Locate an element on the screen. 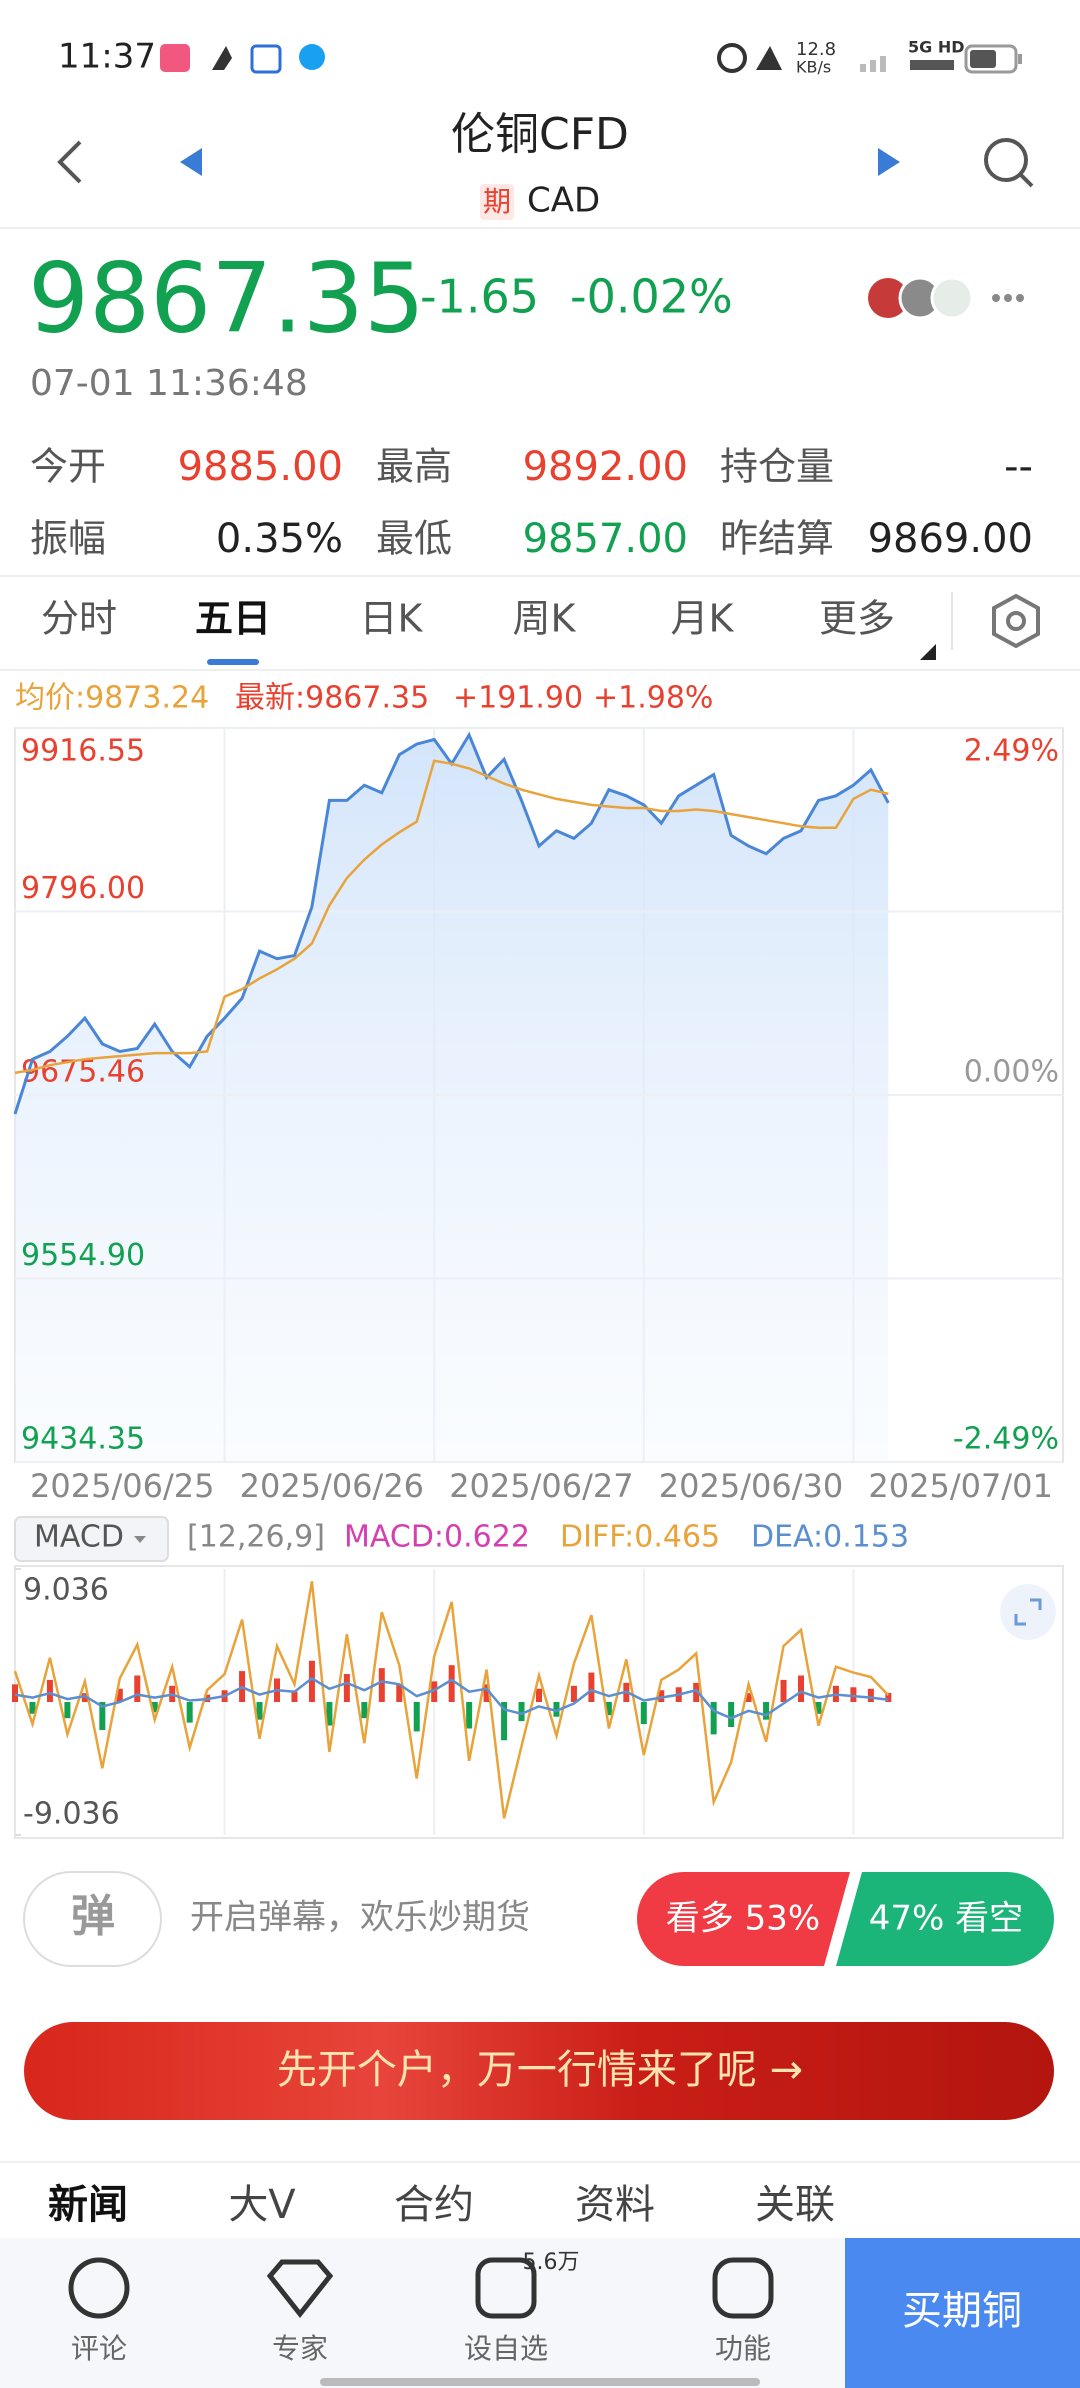 This screenshot has width=1080, height=2388. y-tick-label: 9554.90 is located at coordinates (83, 1255).